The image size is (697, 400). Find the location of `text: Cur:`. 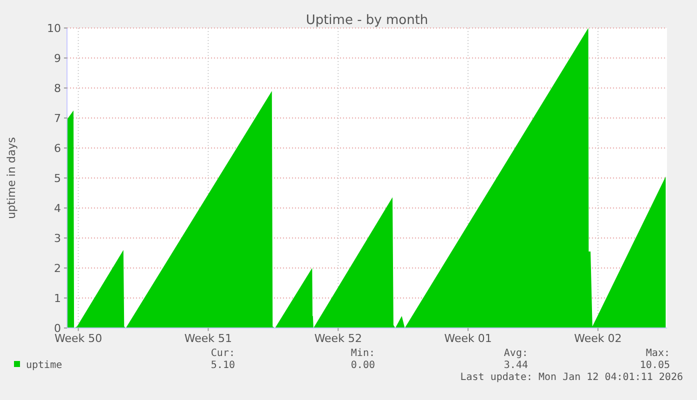

text: Cur: is located at coordinates (222, 353).